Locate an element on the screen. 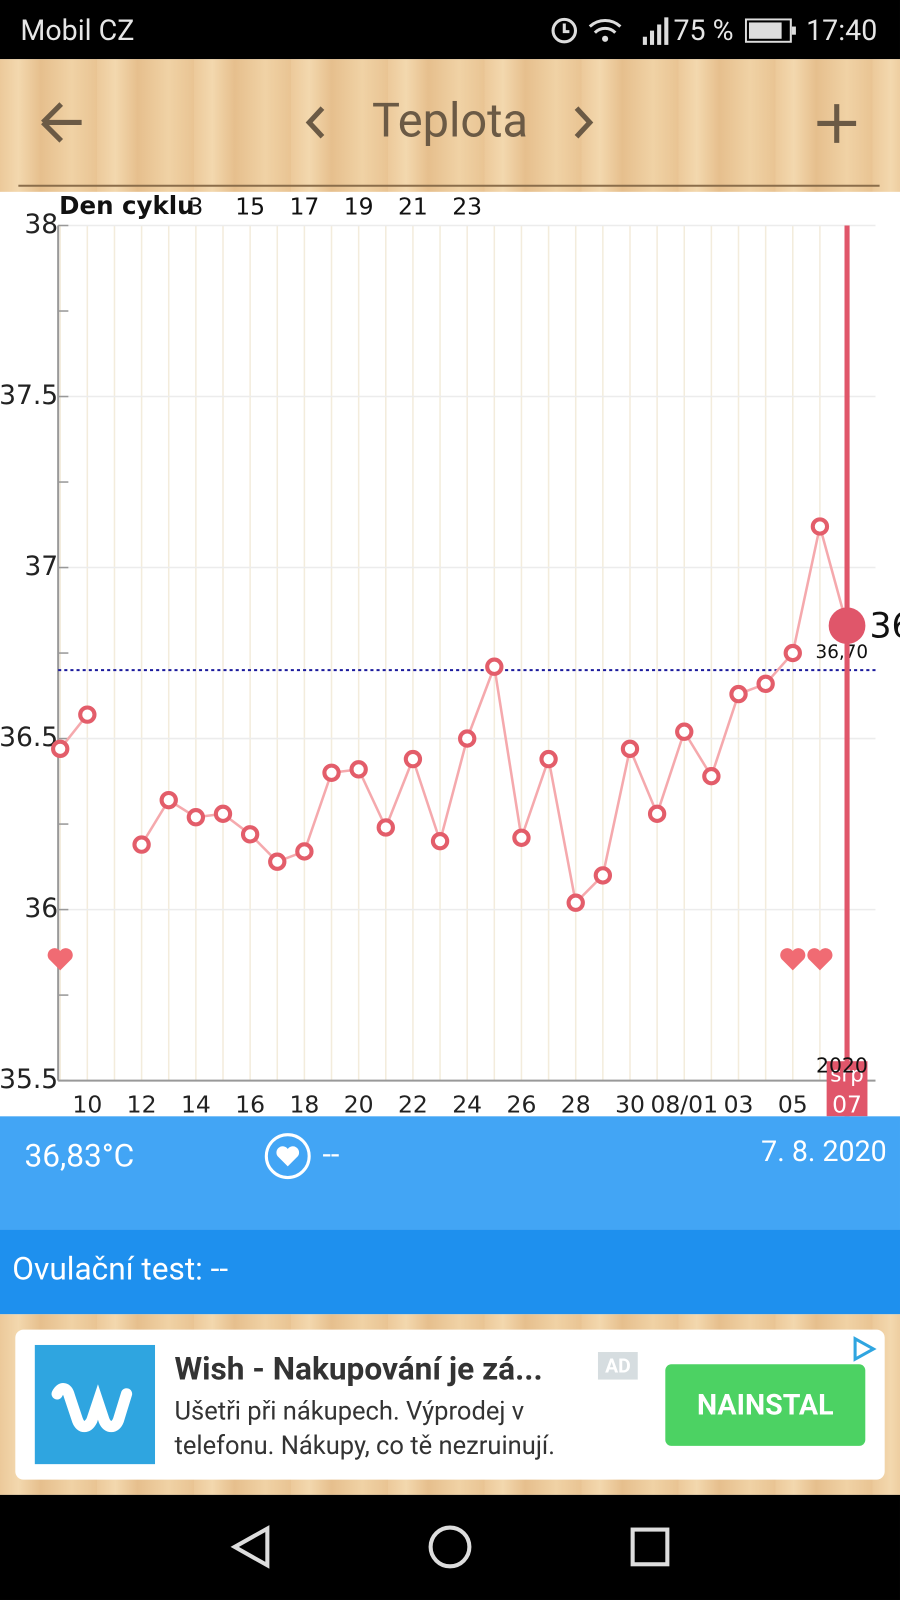 The image size is (900, 1600). nav-home is located at coordinates (450, 1547).